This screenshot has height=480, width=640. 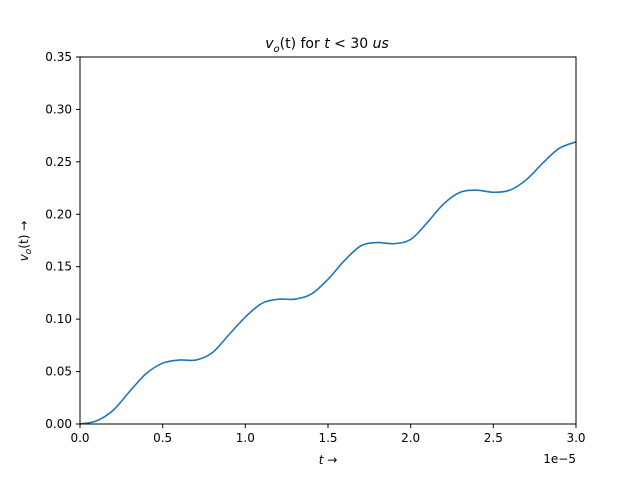 I want to click on x-tick-label: 1.0, so click(x=245, y=438).